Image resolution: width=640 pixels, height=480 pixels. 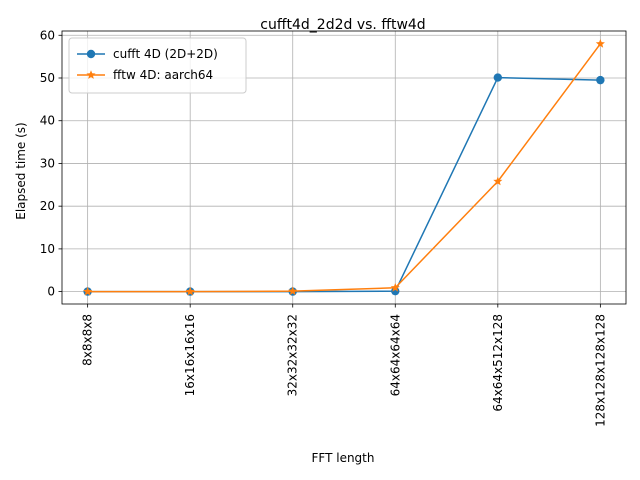 What do you see at coordinates (47, 35) in the screenshot?
I see `y-tick-label: 60` at bounding box center [47, 35].